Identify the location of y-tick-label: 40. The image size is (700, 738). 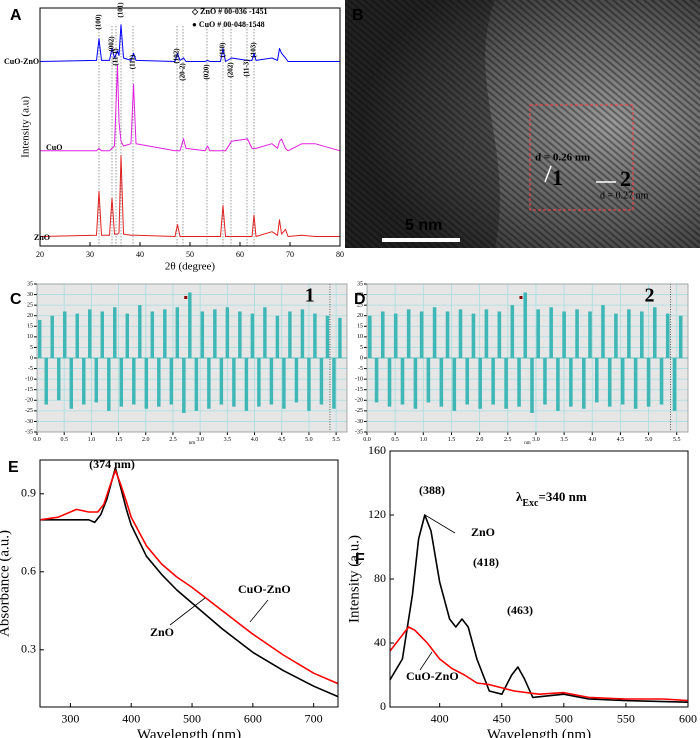
(380, 642).